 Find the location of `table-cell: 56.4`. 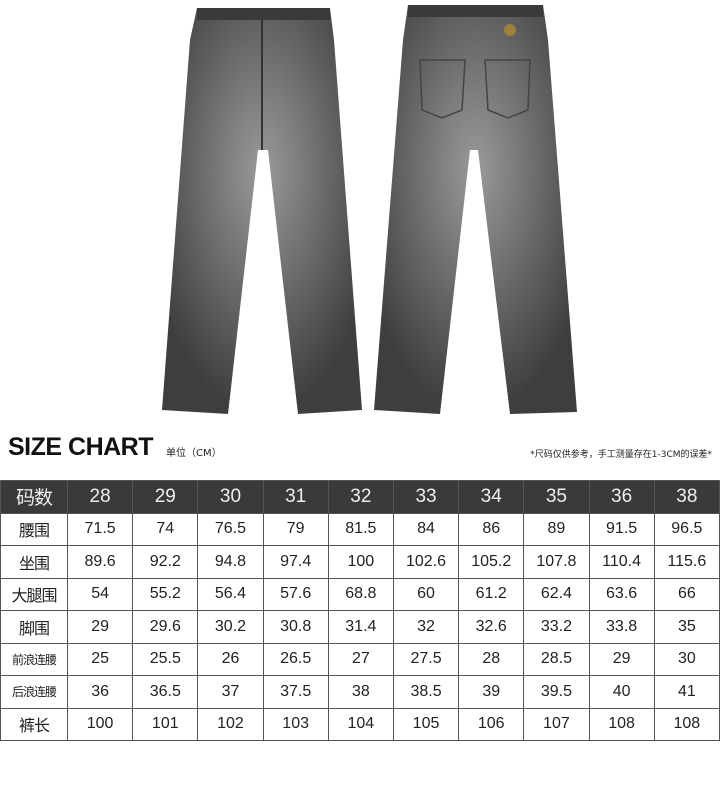

table-cell: 56.4 is located at coordinates (230, 594).